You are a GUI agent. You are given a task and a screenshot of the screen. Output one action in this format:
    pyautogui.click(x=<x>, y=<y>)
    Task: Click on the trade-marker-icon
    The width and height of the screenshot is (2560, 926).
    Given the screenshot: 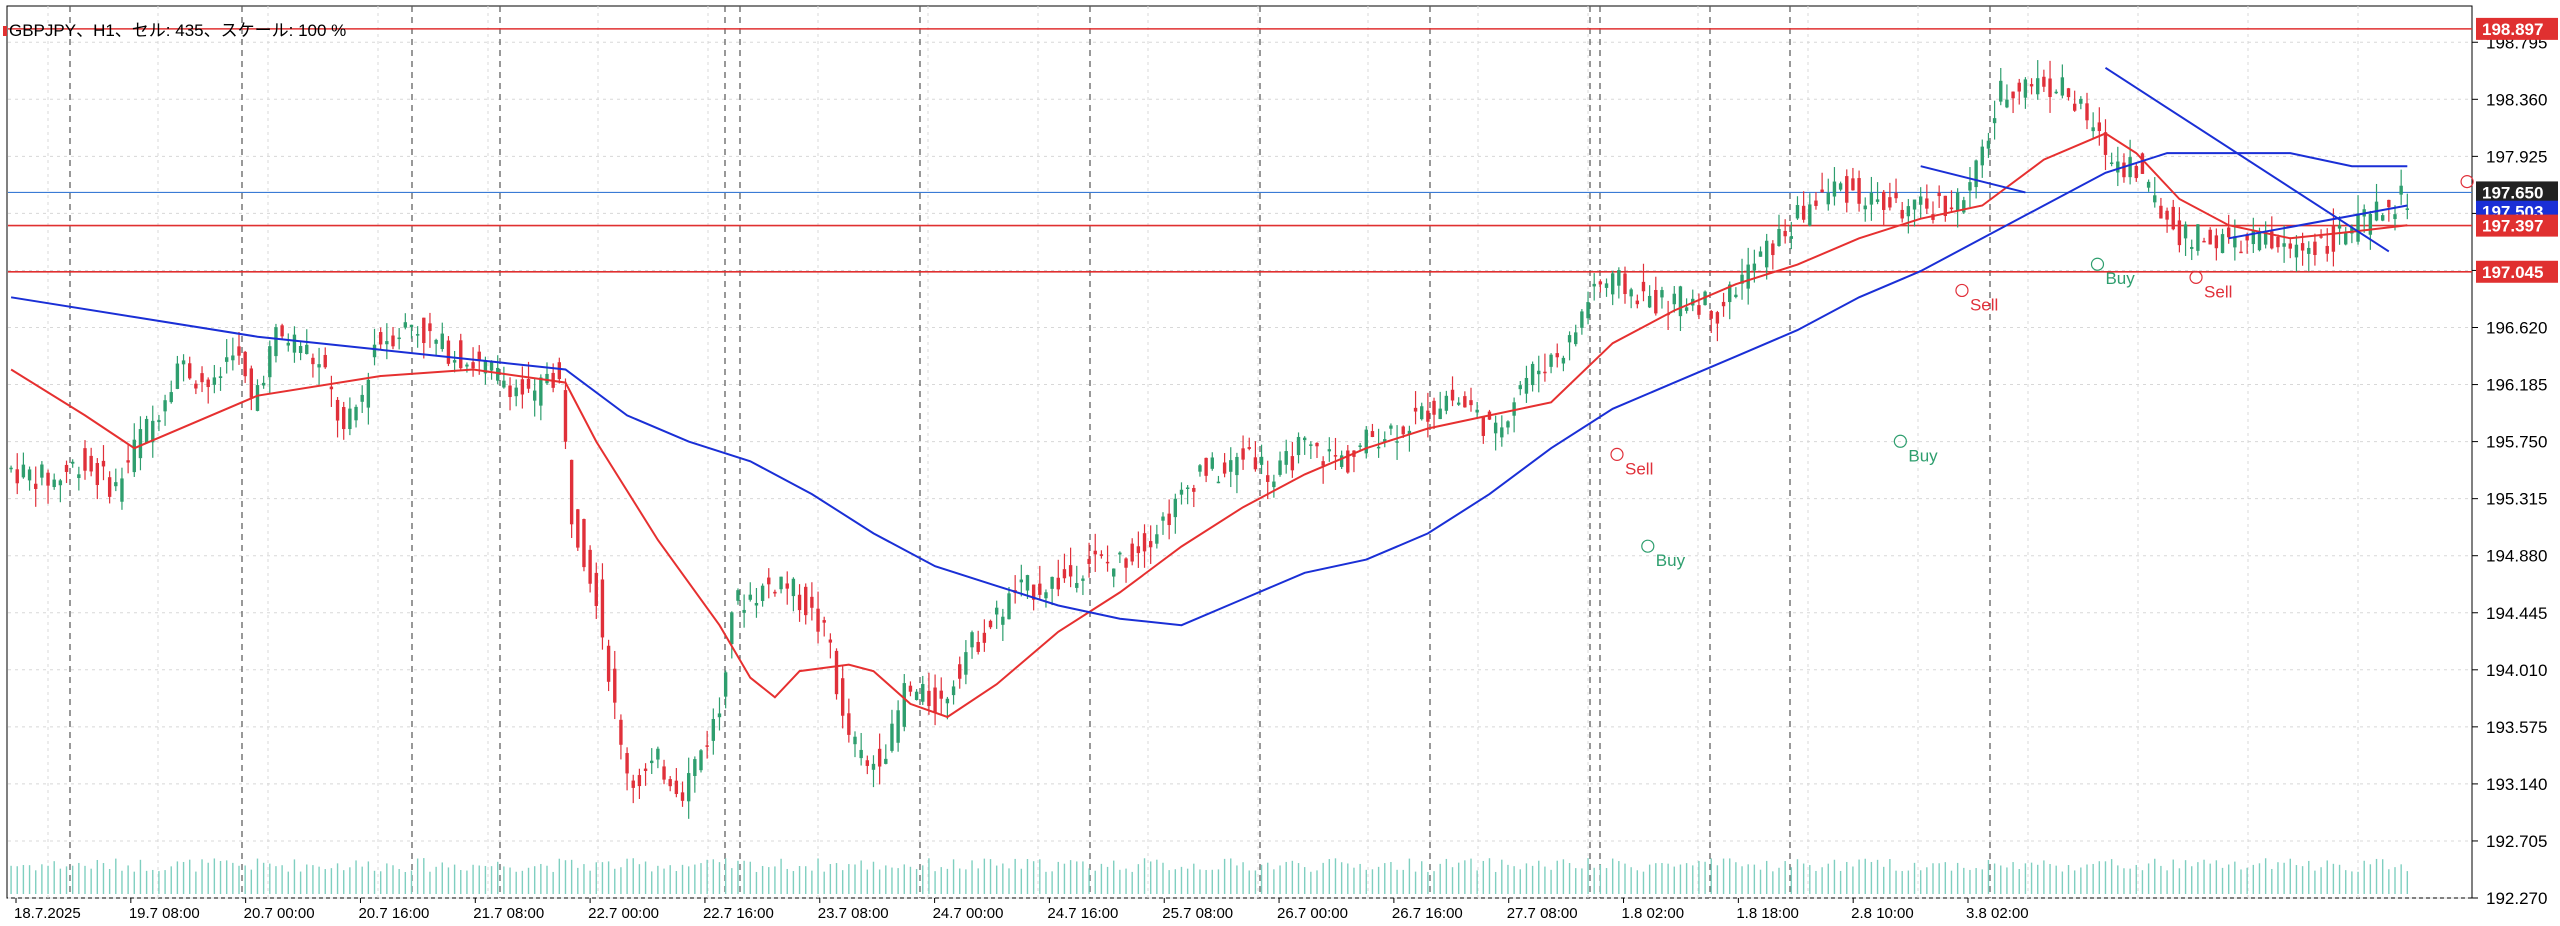 What is the action you would take?
    pyautogui.click(x=1648, y=546)
    